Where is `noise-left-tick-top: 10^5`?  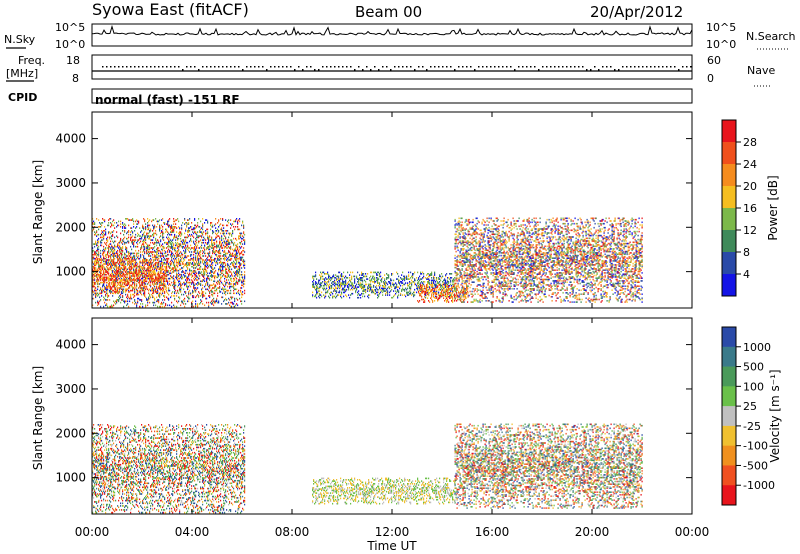
noise-left-tick-top: 10^5 is located at coordinates (70, 27).